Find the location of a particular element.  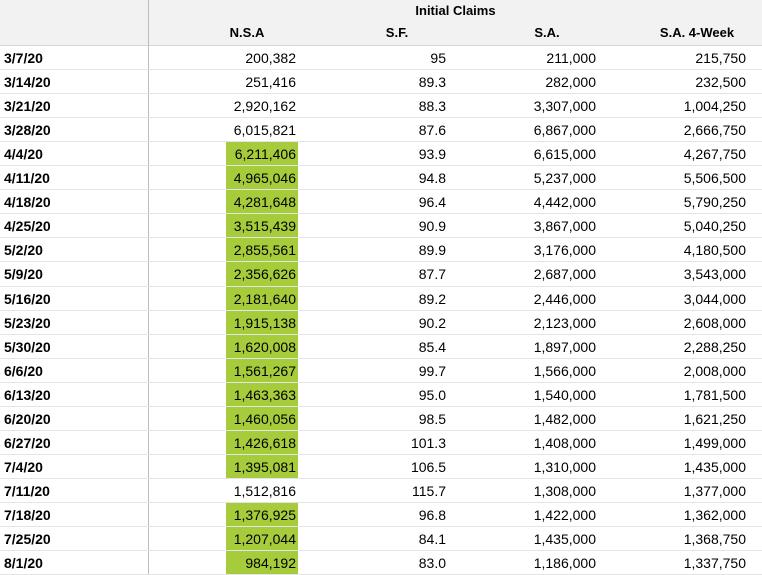

value-cell: 1,310,000 is located at coordinates (564, 466).